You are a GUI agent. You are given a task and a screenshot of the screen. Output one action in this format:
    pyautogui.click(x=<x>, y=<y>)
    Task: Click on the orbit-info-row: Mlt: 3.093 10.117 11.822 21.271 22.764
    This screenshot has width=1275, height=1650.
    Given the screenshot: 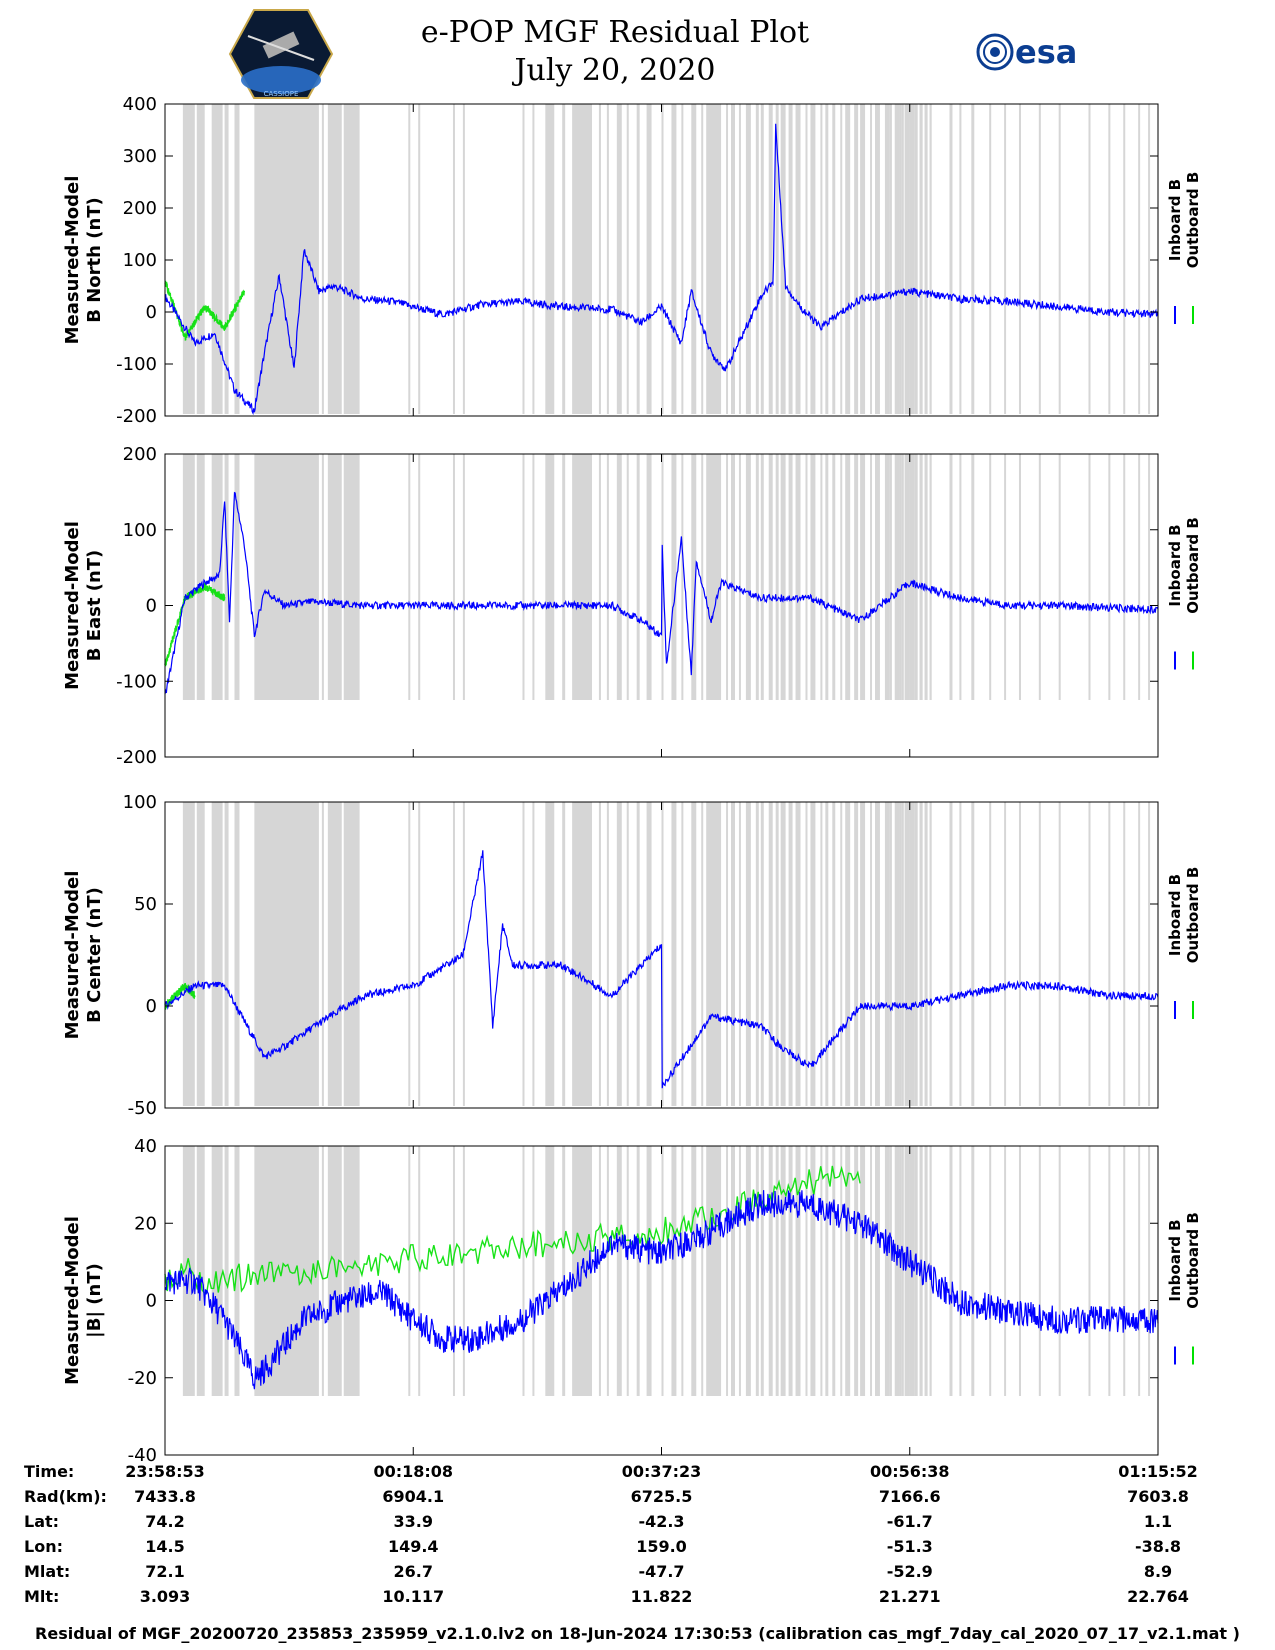 What is the action you would take?
    pyautogui.click(x=637, y=1599)
    